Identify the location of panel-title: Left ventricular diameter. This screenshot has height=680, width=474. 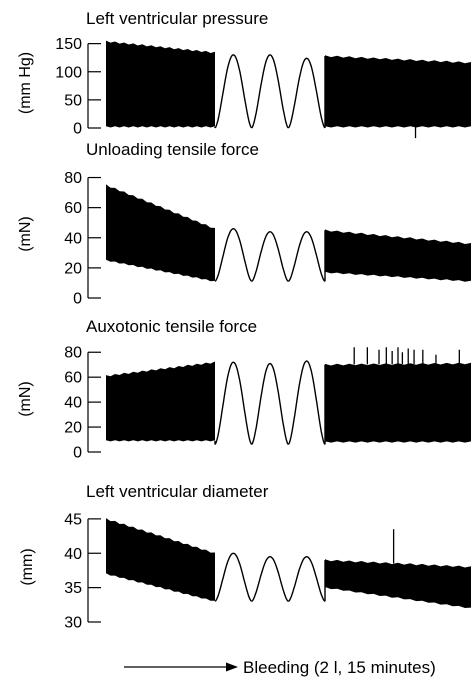
(177, 491).